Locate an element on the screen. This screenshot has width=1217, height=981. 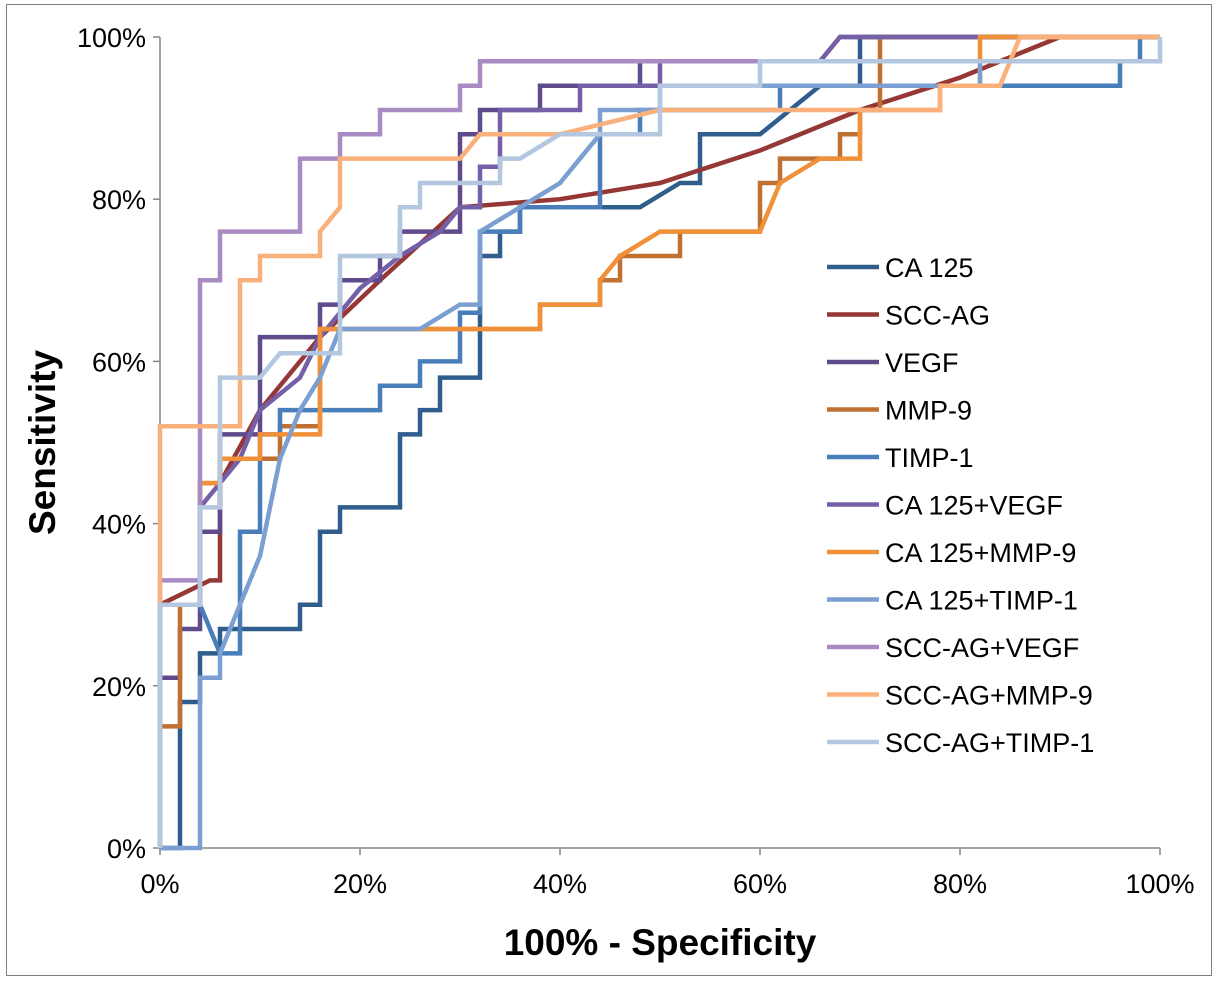
legend-label: TIMP-1 is located at coordinates (929, 458).